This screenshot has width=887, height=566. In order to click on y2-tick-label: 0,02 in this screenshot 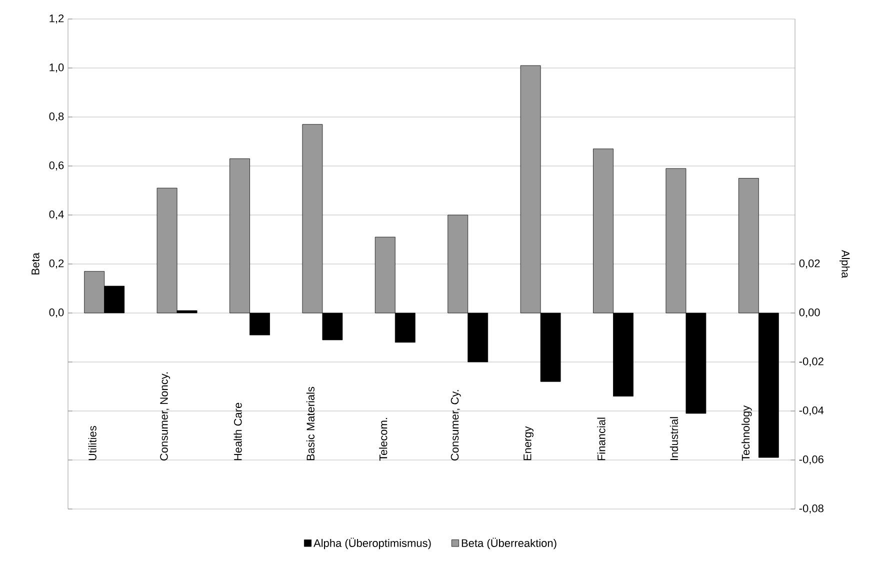, I will do `click(809, 264)`.